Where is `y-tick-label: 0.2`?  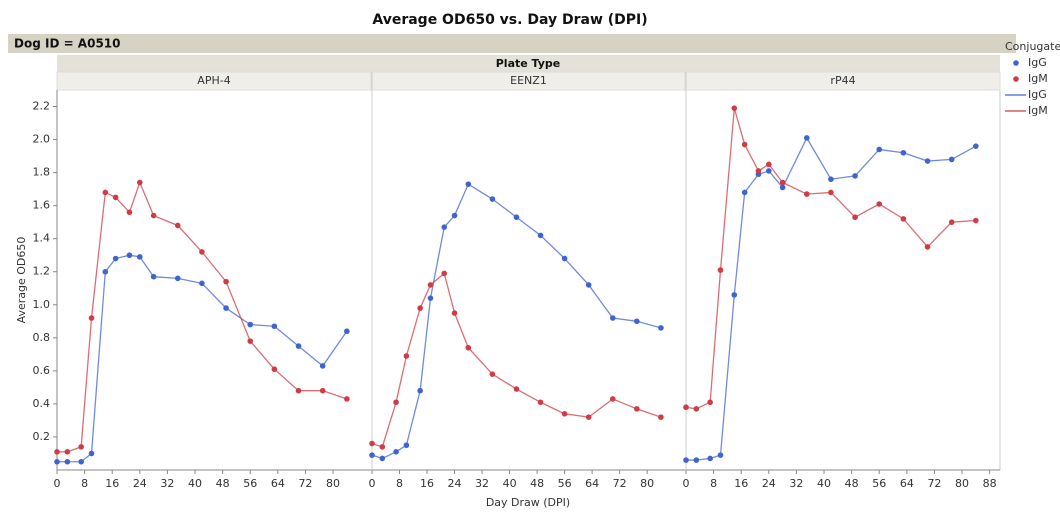 y-tick-label: 0.2 is located at coordinates (42, 436).